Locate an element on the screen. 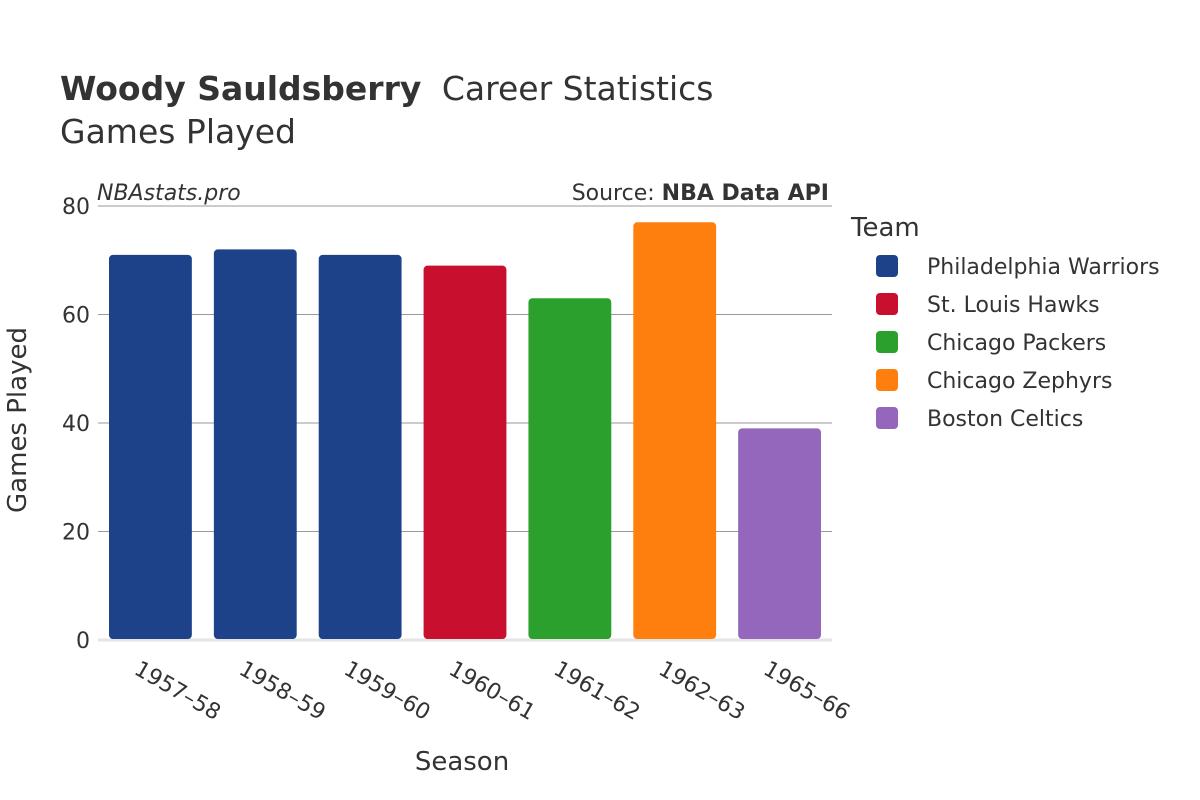  x-tick-label: 1962–63 is located at coordinates (701, 691).